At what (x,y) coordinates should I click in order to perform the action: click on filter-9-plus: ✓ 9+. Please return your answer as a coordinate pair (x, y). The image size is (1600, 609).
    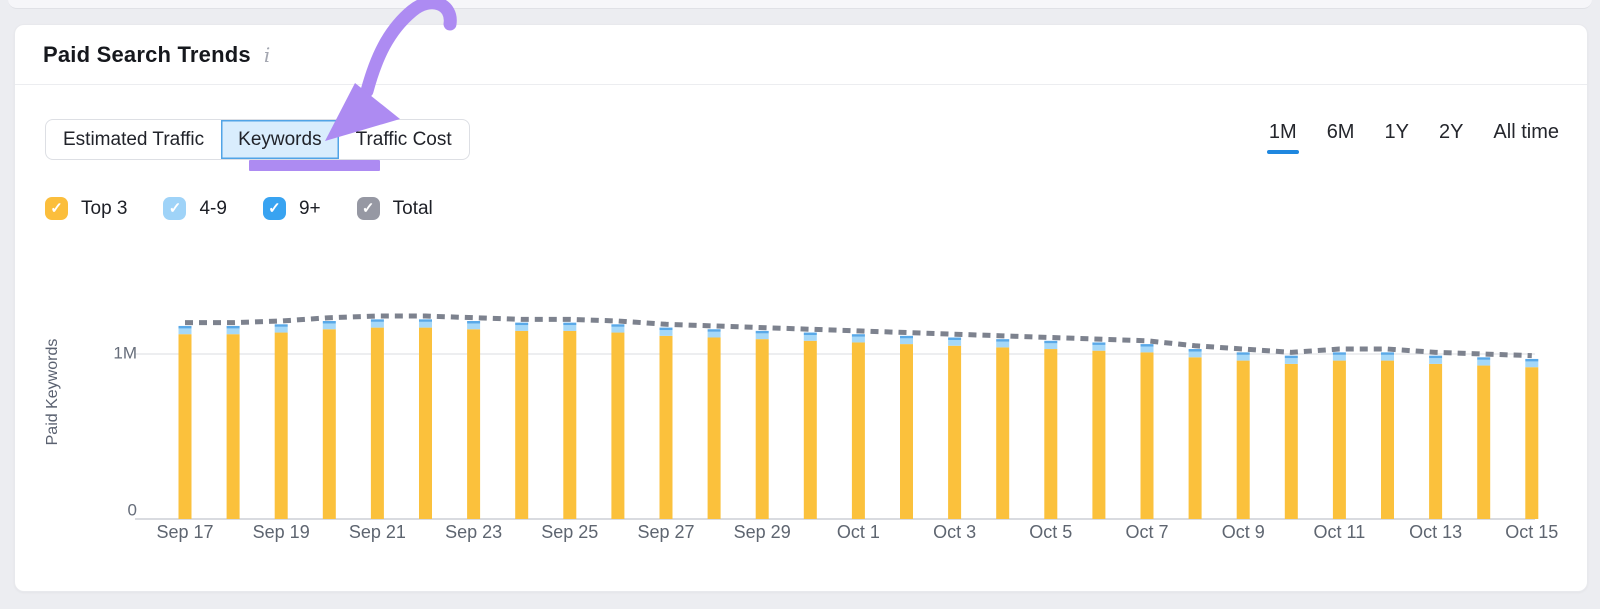
    Looking at the image, I should click on (291, 208).